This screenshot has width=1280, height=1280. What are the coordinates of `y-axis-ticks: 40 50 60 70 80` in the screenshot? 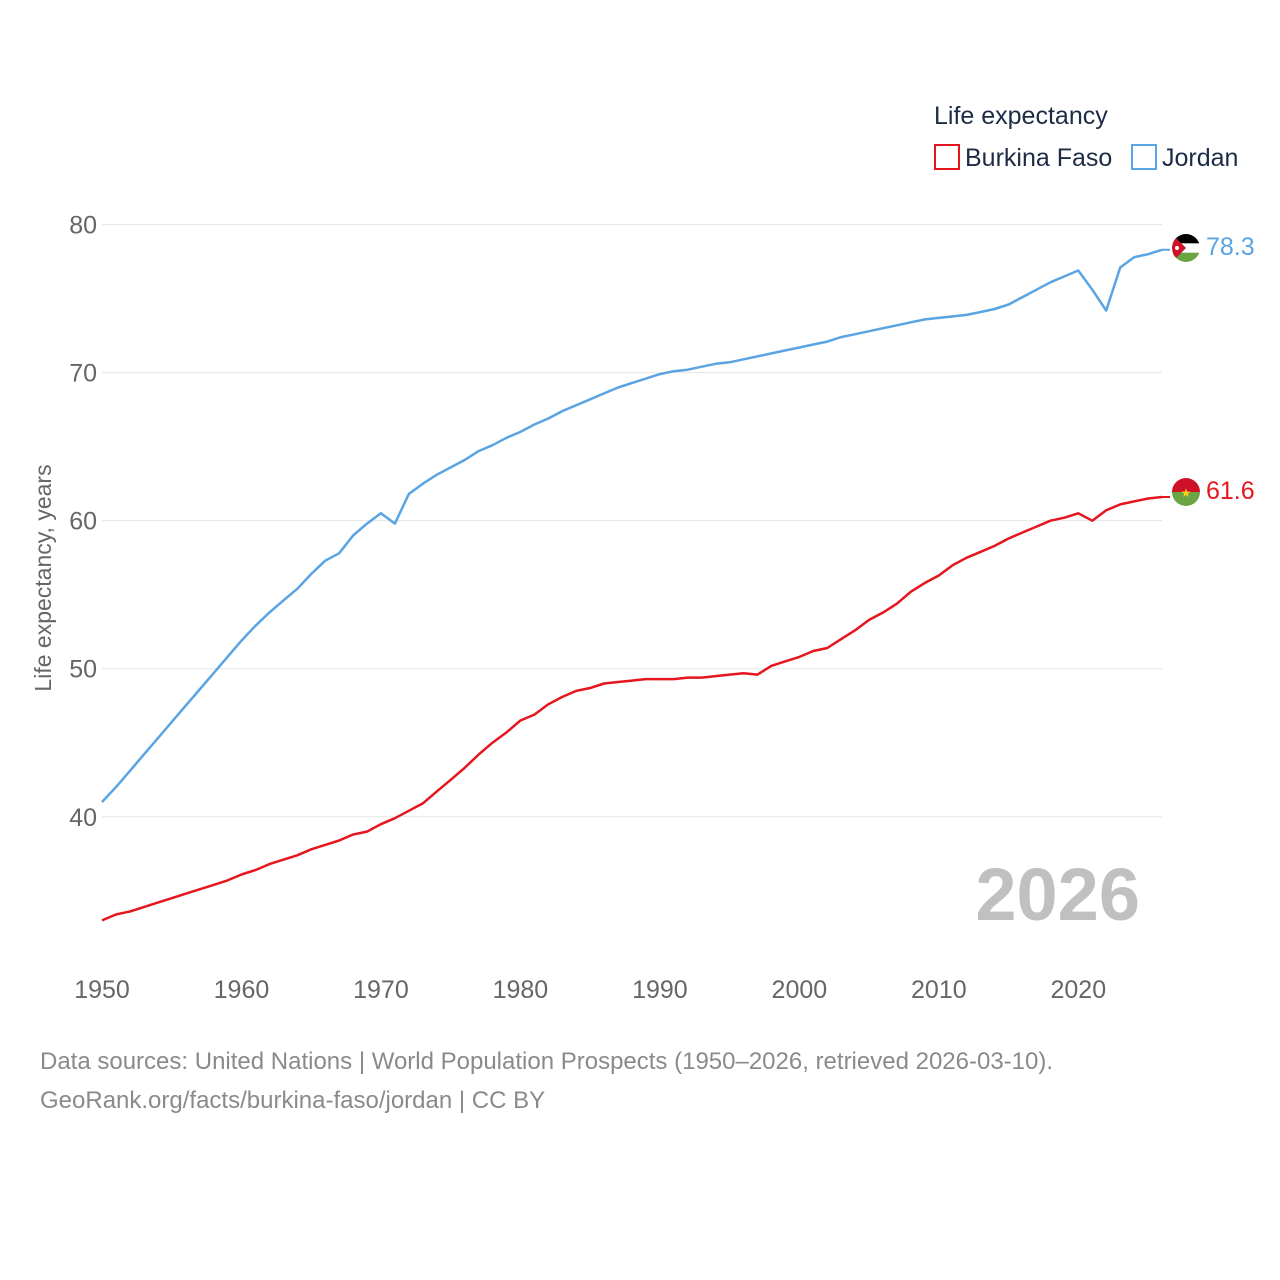 It's located at (83, 522).